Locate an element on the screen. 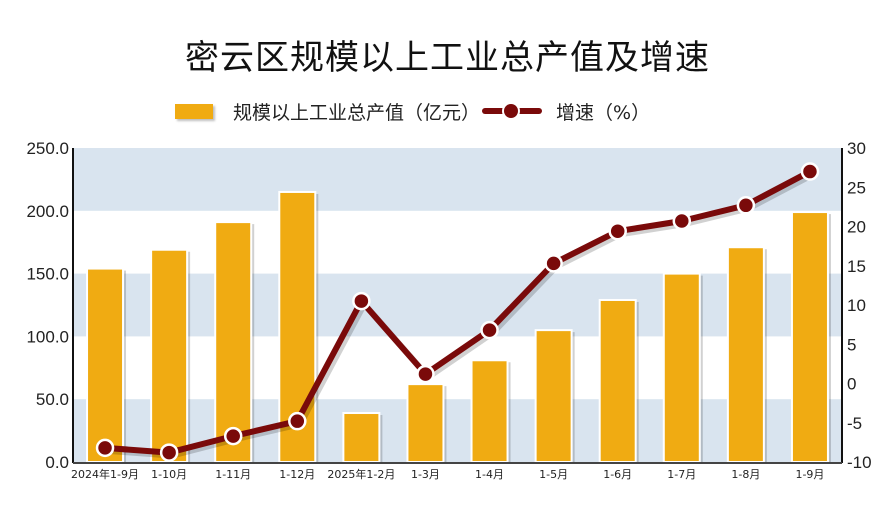 The height and width of the screenshot is (505, 895). x-tick-label: 1-10月 is located at coordinates (169, 474).